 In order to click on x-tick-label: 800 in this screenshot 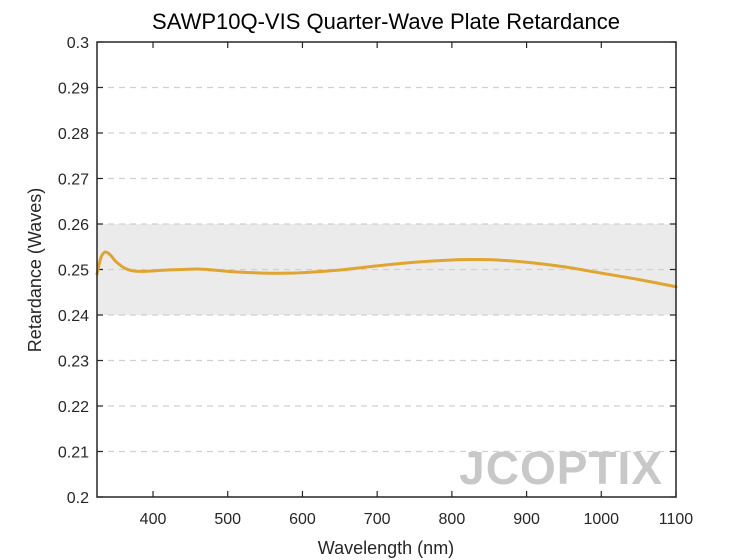, I will do `click(452, 519)`.